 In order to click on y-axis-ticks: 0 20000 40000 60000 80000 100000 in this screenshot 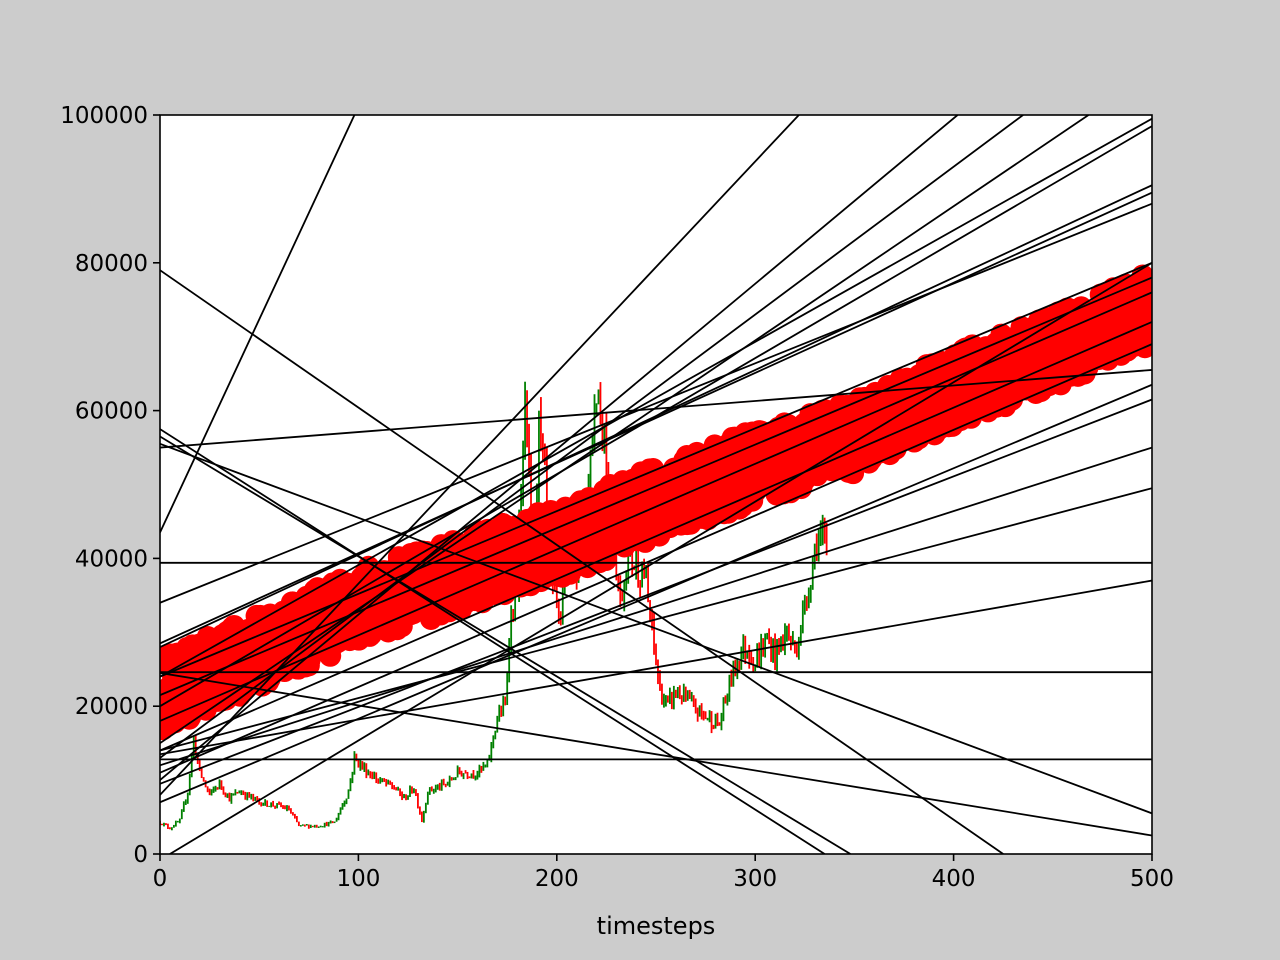, I will do `click(110, 485)`.